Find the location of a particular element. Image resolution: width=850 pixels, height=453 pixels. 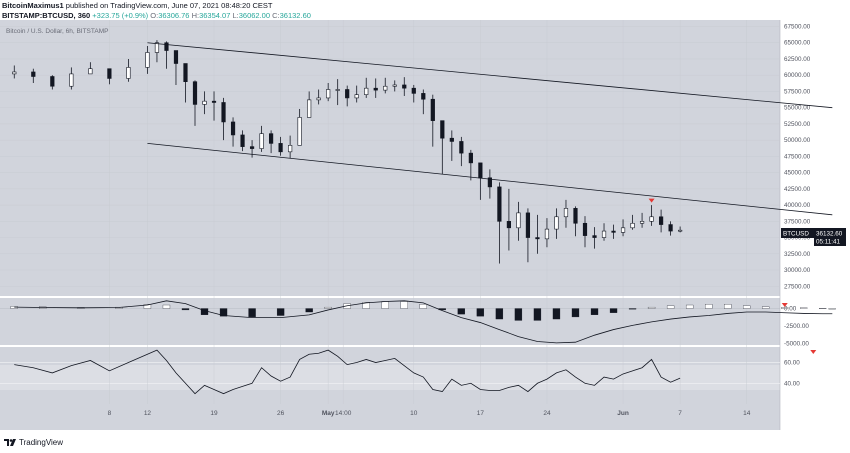

price-tick-label: 57500.00 is located at coordinates (797, 91).